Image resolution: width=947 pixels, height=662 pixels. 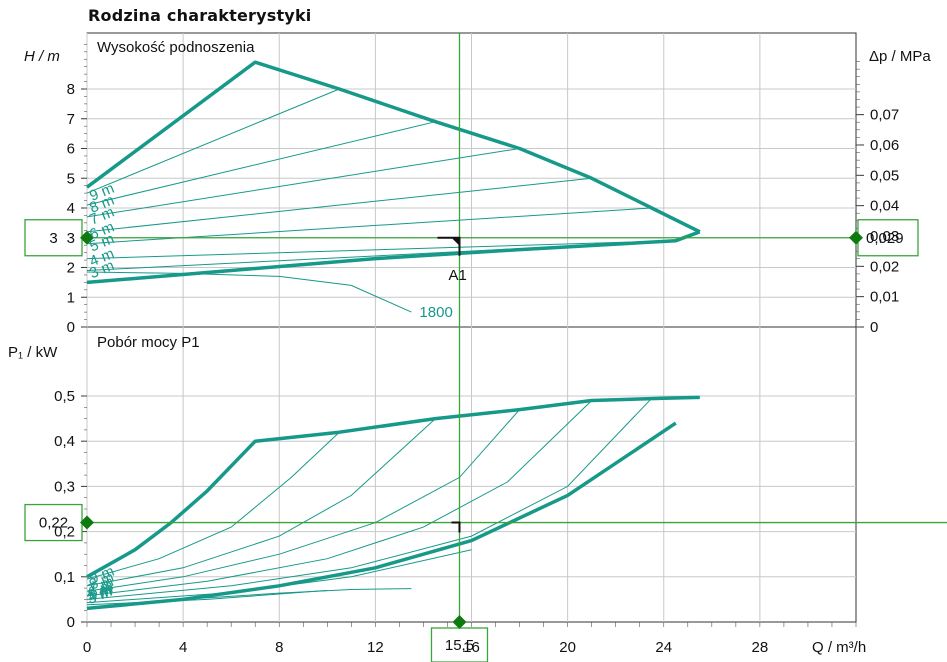 What do you see at coordinates (87, 237) in the screenshot?
I see `head-readout-diamond` at bounding box center [87, 237].